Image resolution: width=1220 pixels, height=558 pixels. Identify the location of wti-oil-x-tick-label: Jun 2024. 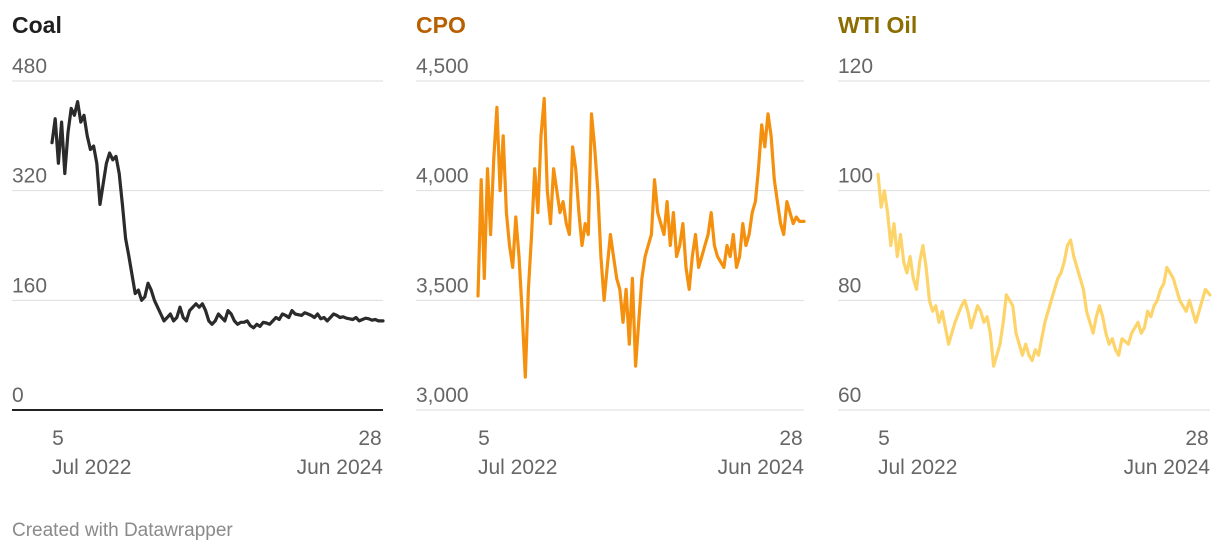
(1167, 467).